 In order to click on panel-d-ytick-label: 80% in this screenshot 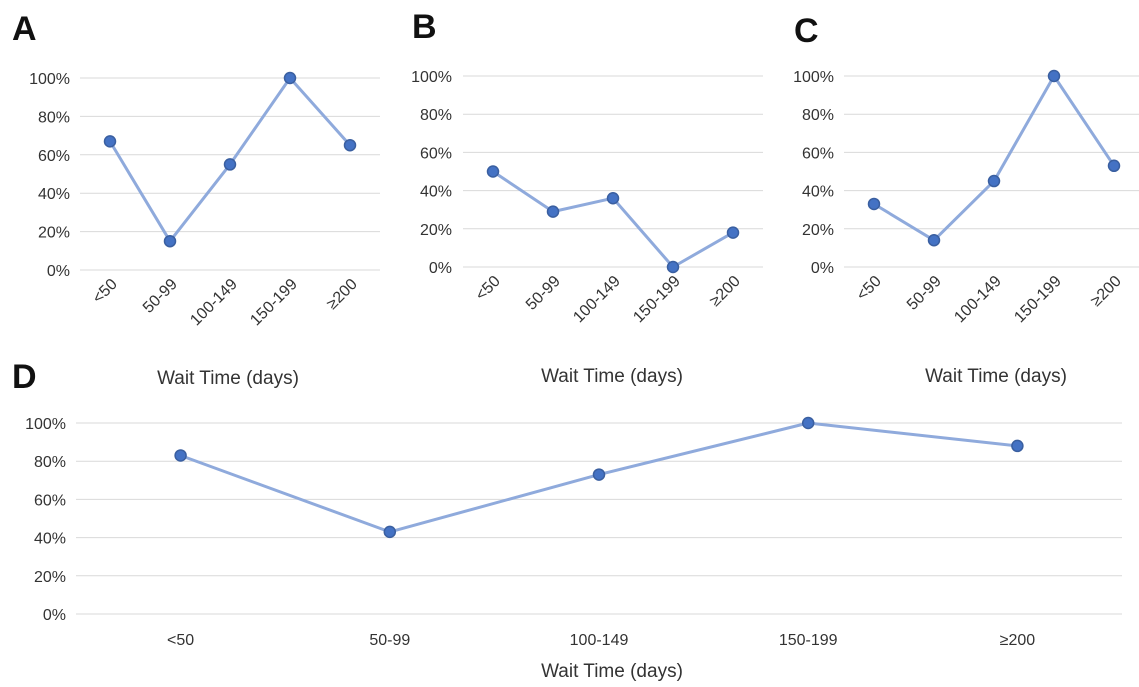, I will do `click(50, 462)`.